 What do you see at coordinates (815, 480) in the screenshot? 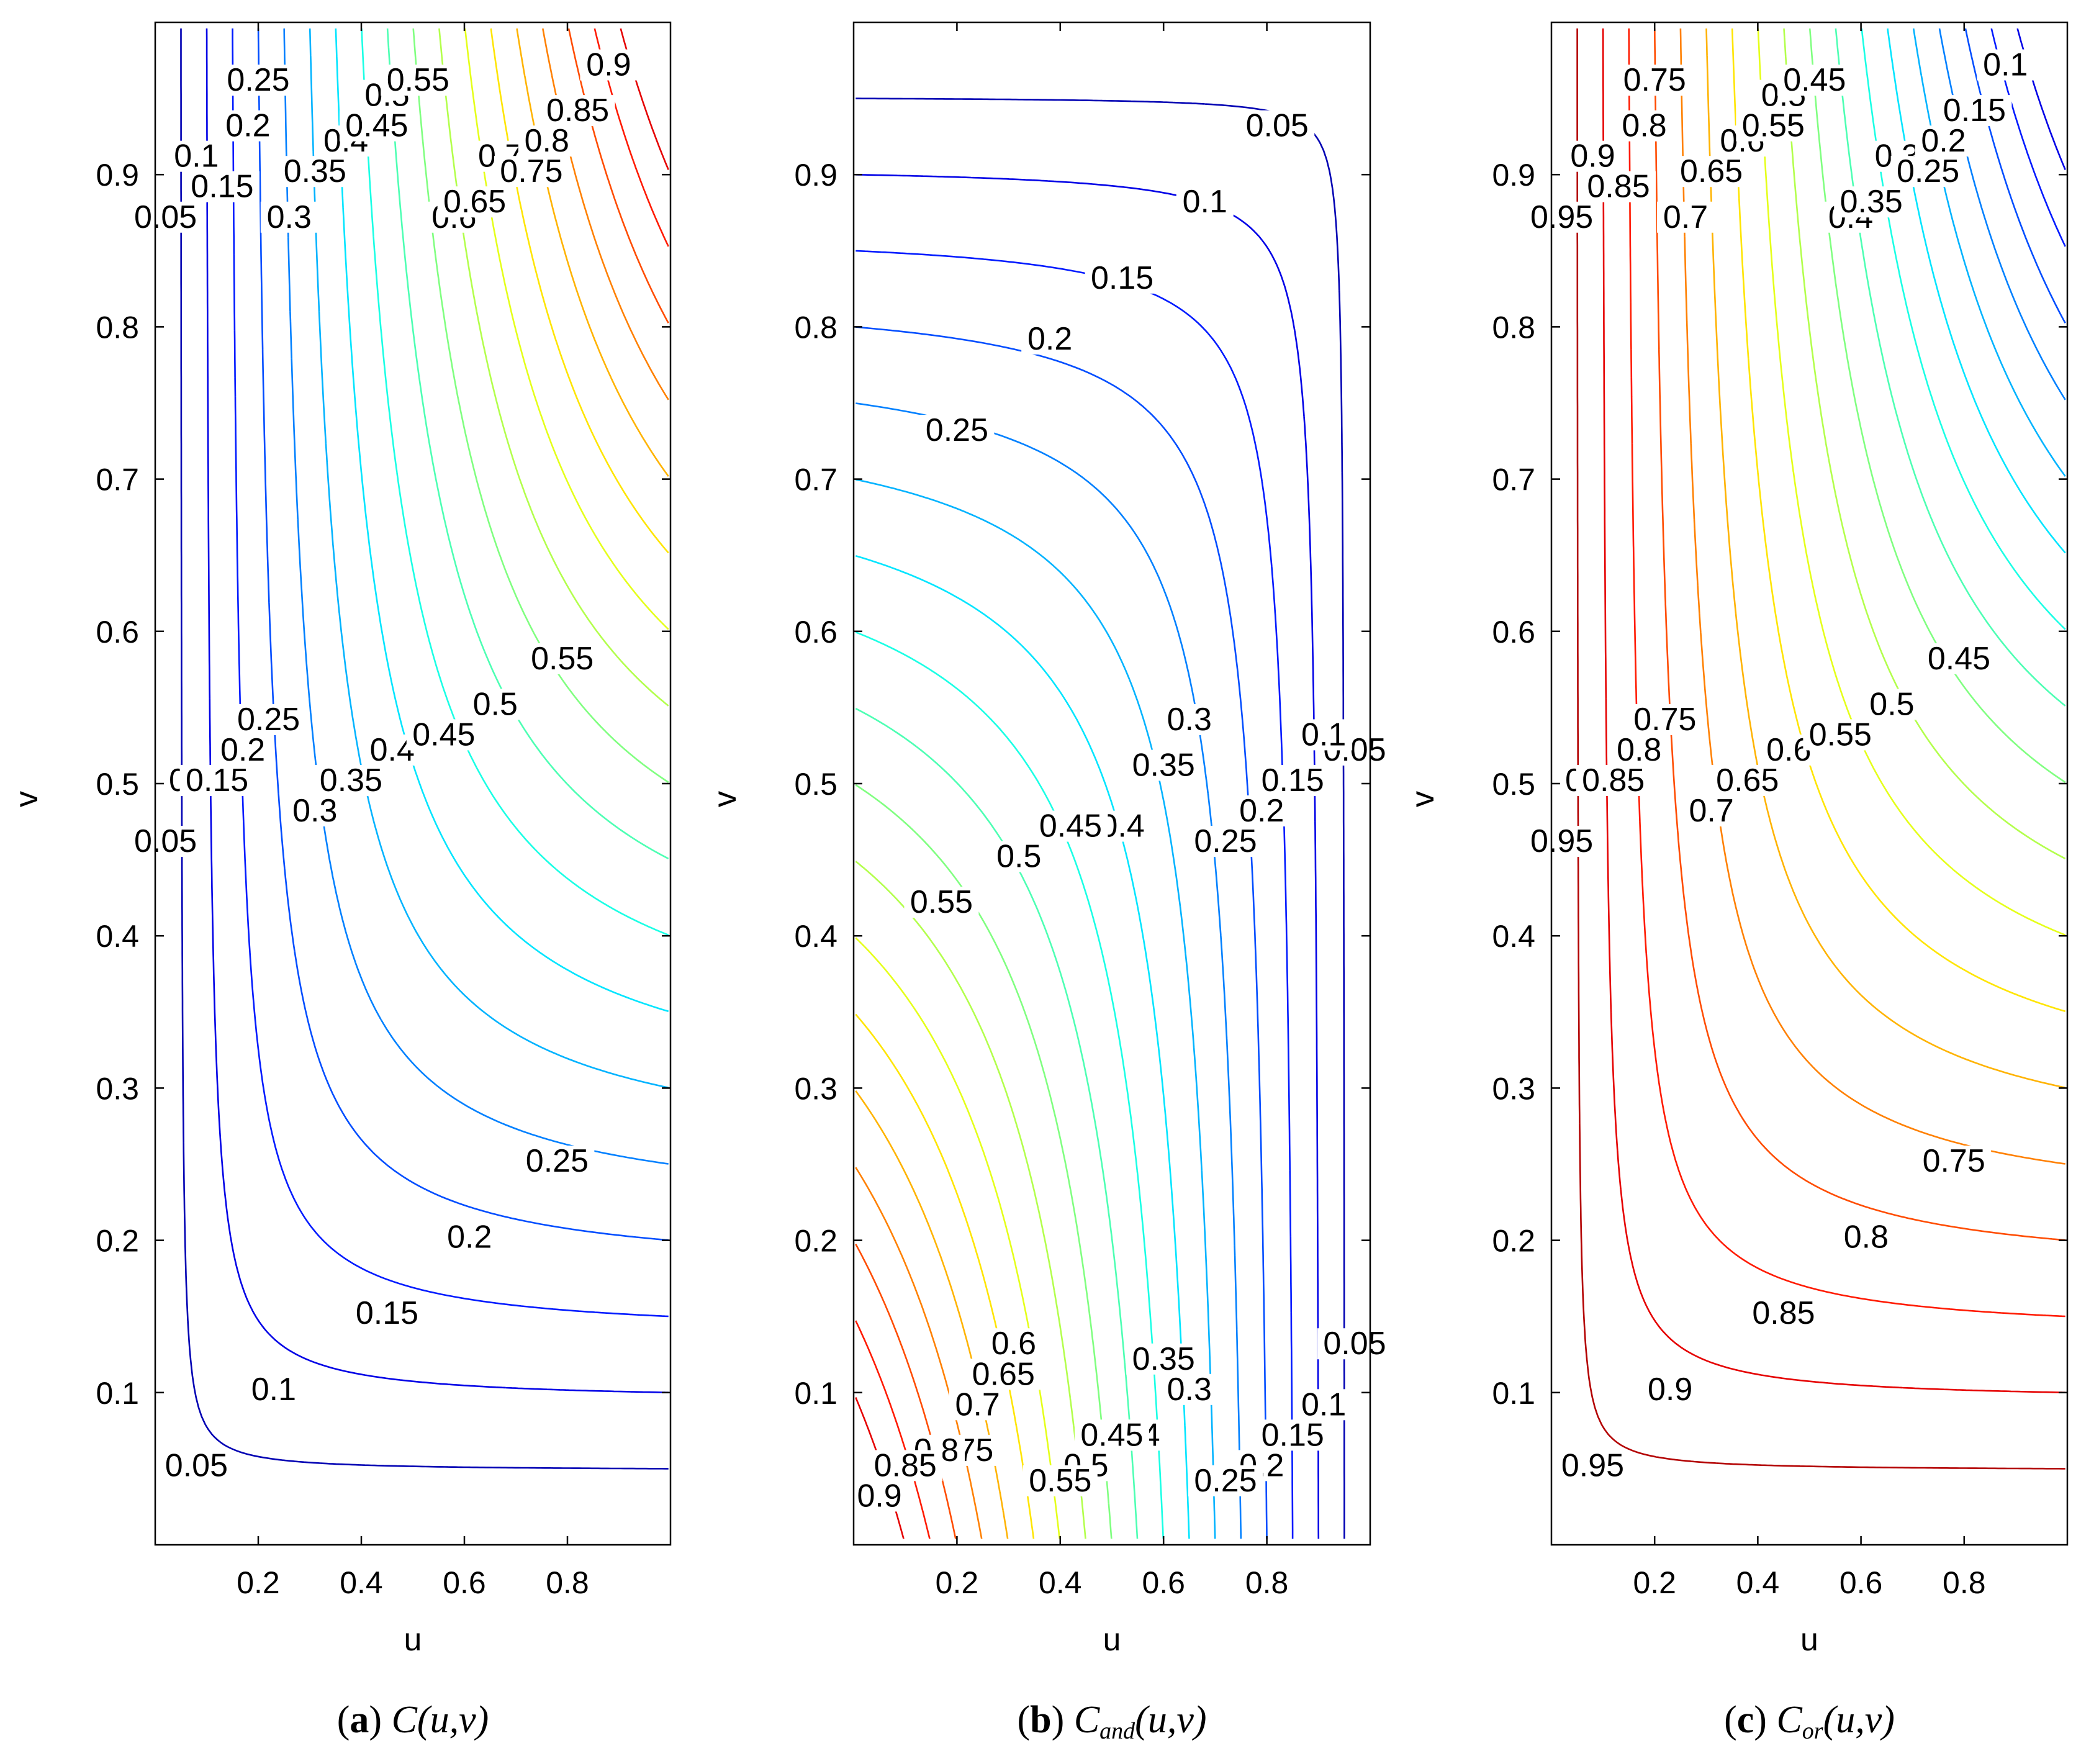
I see `y-tick-label: 0.7` at bounding box center [815, 480].